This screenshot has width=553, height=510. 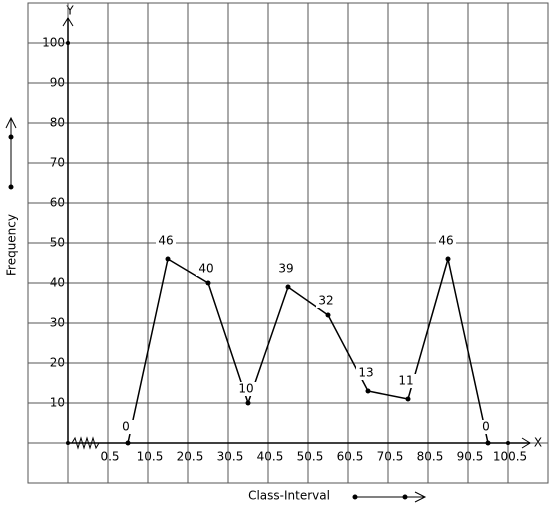 What do you see at coordinates (230, 457) in the screenshot?
I see `x-tick-label: 30.5` at bounding box center [230, 457].